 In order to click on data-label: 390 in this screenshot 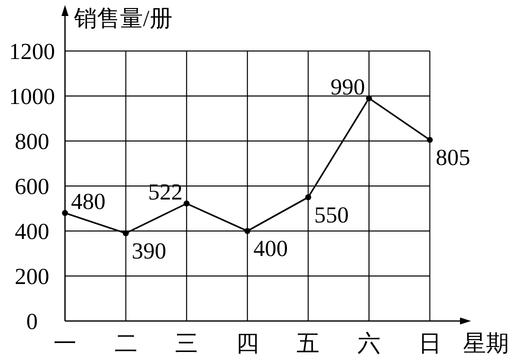, I will do `click(149, 251)`.